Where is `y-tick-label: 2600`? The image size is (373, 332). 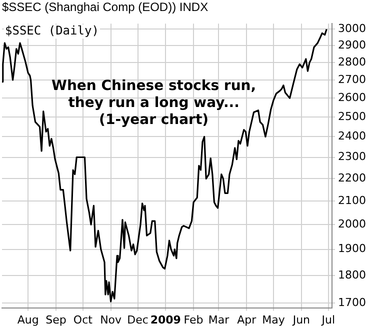 y-tick-label: 2600 is located at coordinates (352, 97).